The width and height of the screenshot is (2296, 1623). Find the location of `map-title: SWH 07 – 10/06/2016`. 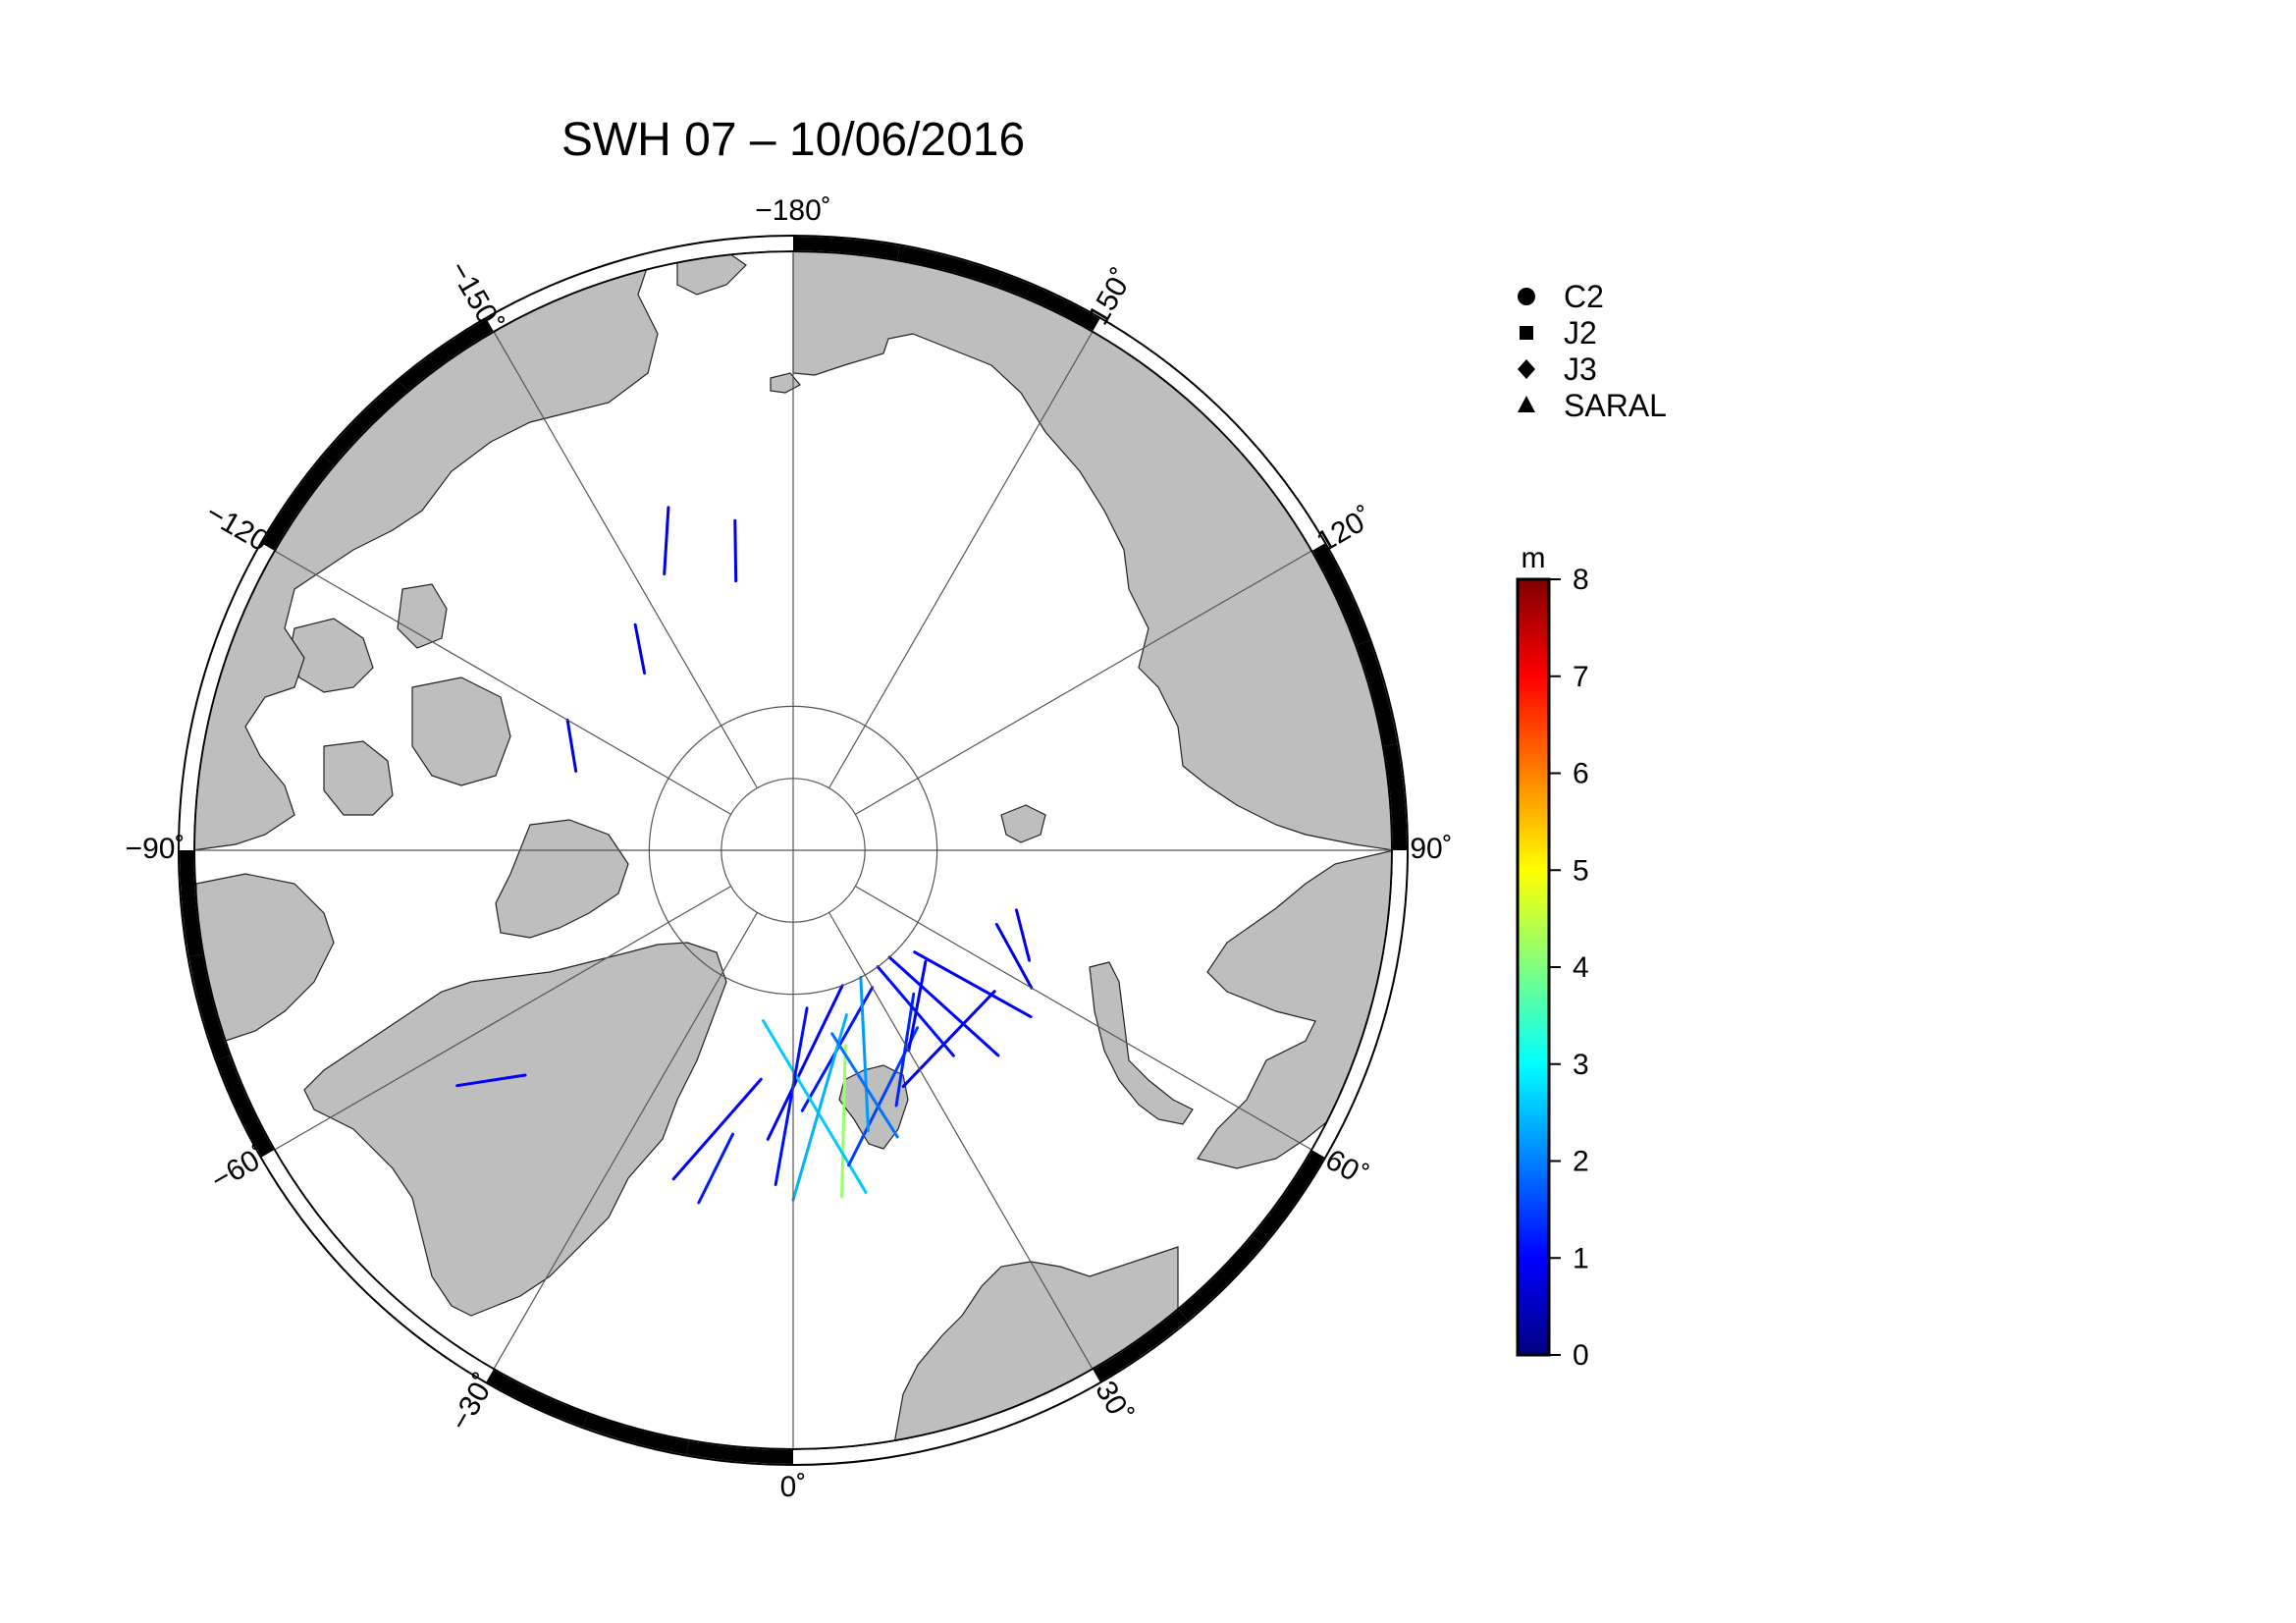

map-title: SWH 07 – 10/06/2016 is located at coordinates (793, 140).